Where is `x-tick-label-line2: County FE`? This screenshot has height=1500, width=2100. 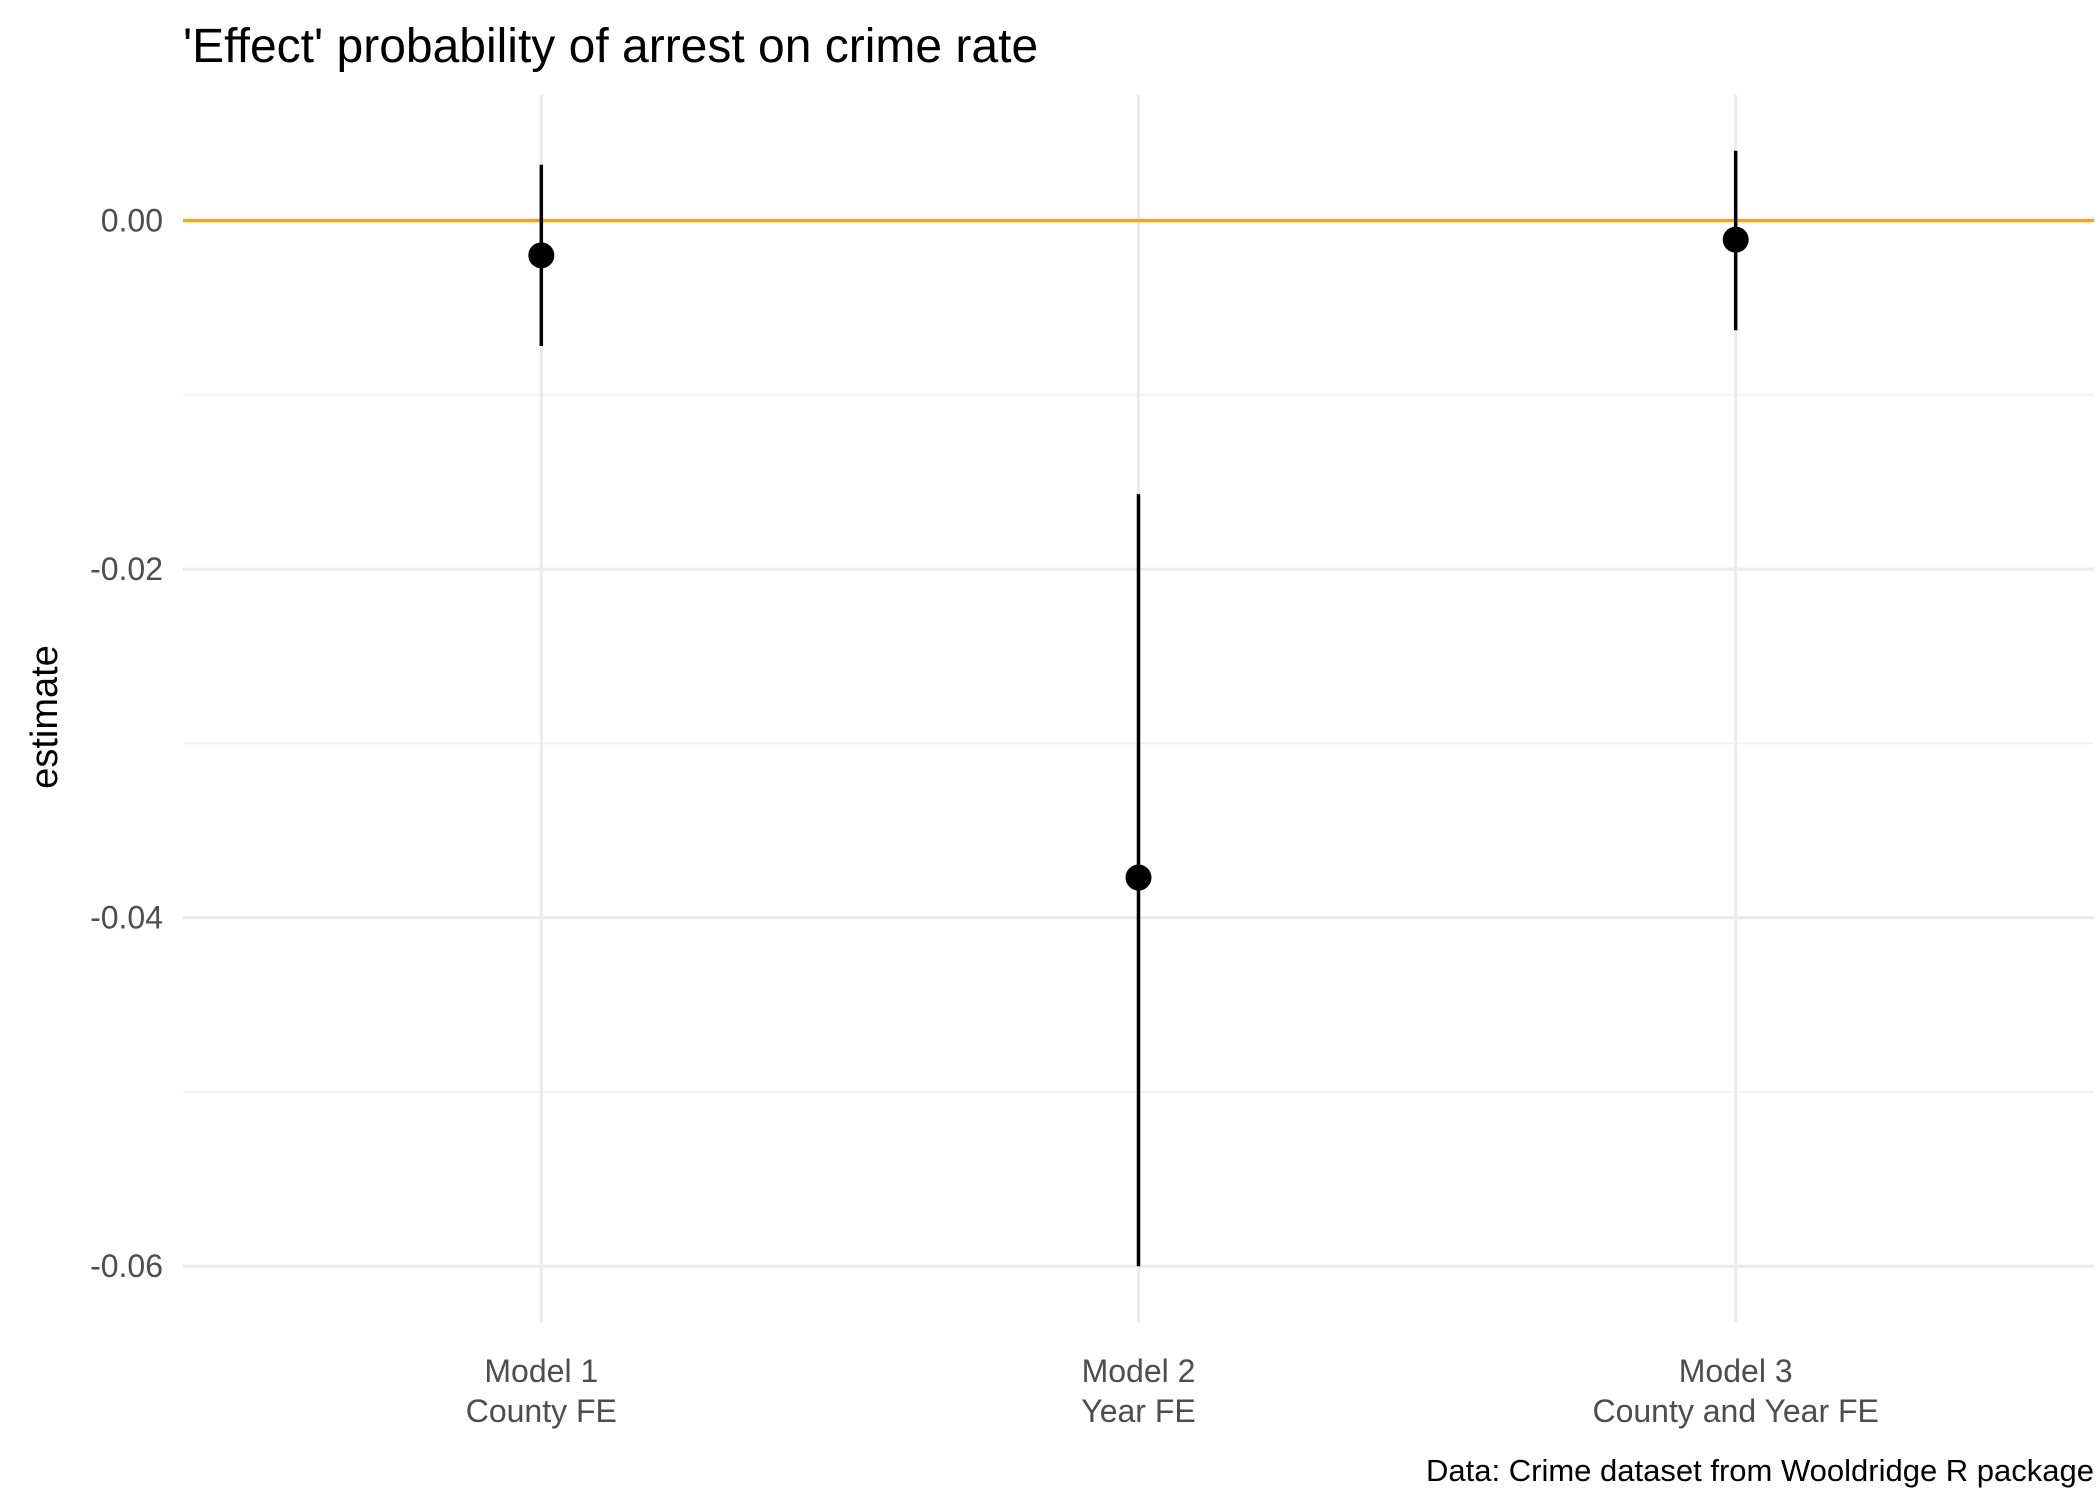
x-tick-label-line2: County FE is located at coordinates (541, 1411).